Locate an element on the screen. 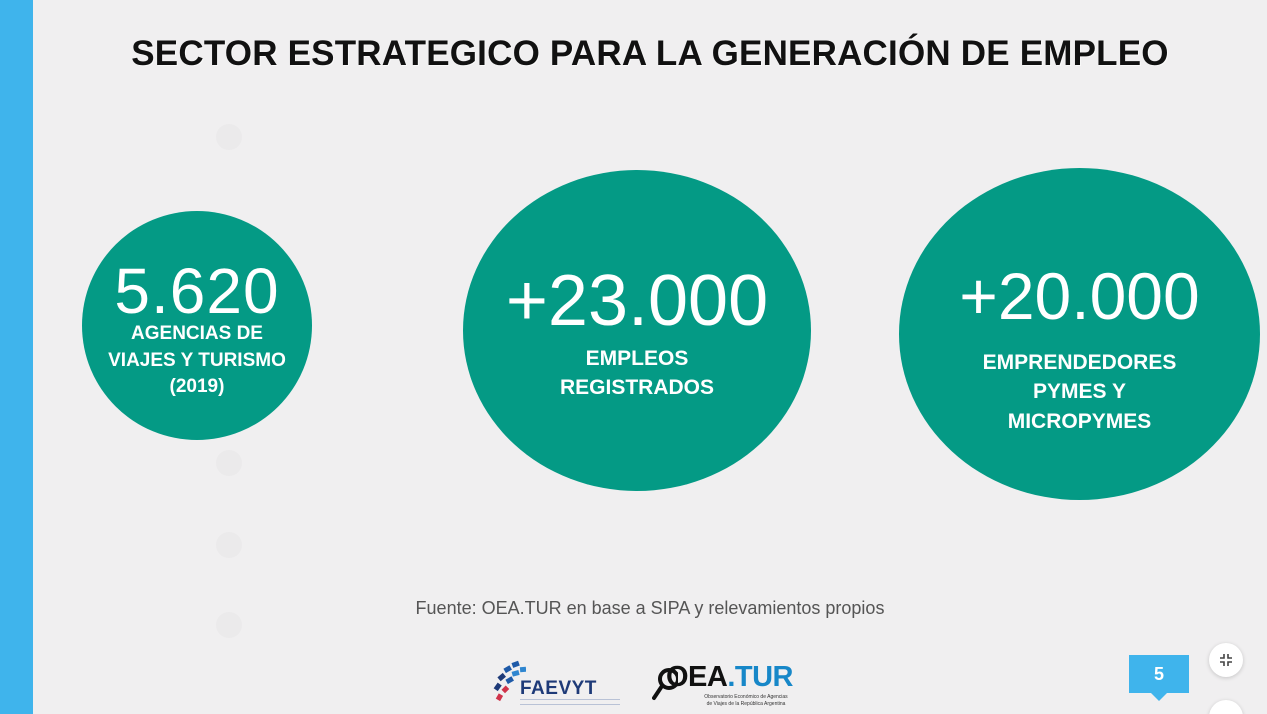 Image resolution: width=1267 pixels, height=714 pixels. tur-text: .TUR is located at coordinates (760, 677).